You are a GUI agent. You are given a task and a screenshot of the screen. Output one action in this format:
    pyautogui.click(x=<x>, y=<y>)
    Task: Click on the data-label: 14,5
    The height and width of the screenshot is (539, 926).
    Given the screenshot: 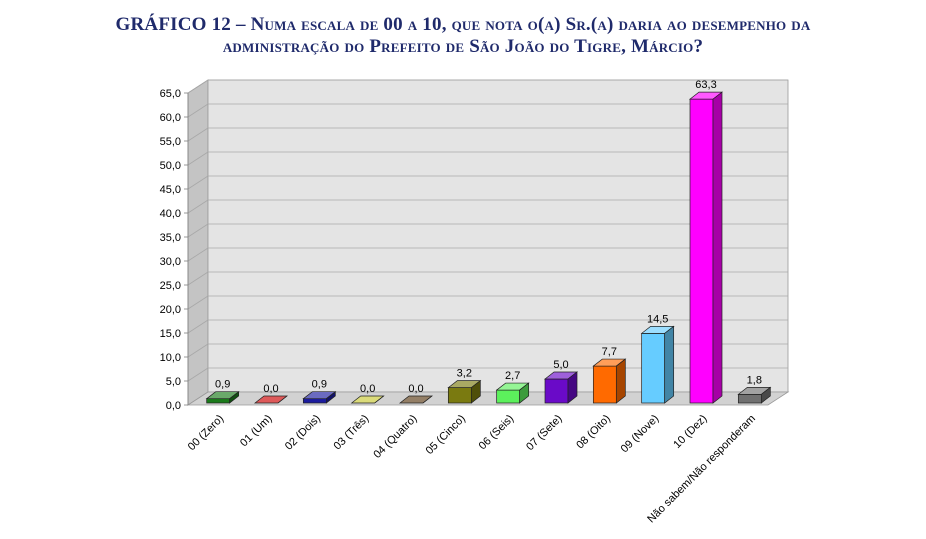 What is the action you would take?
    pyautogui.click(x=657, y=319)
    